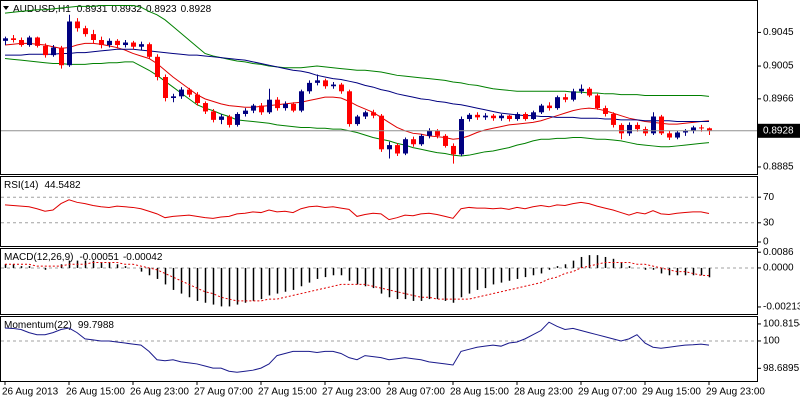 Image resolution: width=800 pixels, height=400 pixels. What do you see at coordinates (159, 392) in the screenshot?
I see `x-tick-label: 26 Aug 23:00` at bounding box center [159, 392].